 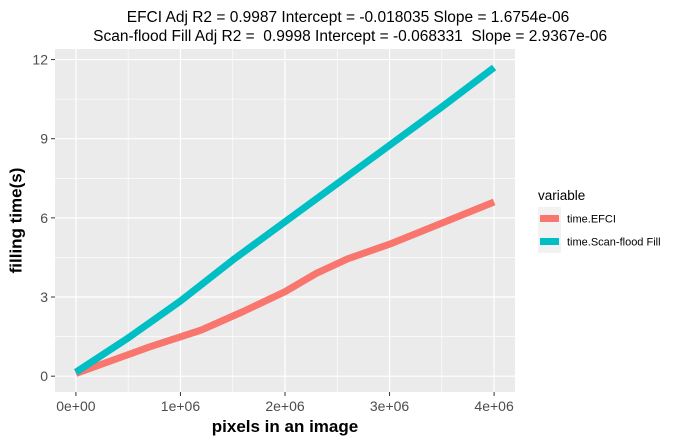 What do you see at coordinates (614, 243) in the screenshot?
I see `legend-label: time.Scan-flood Fill` at bounding box center [614, 243].